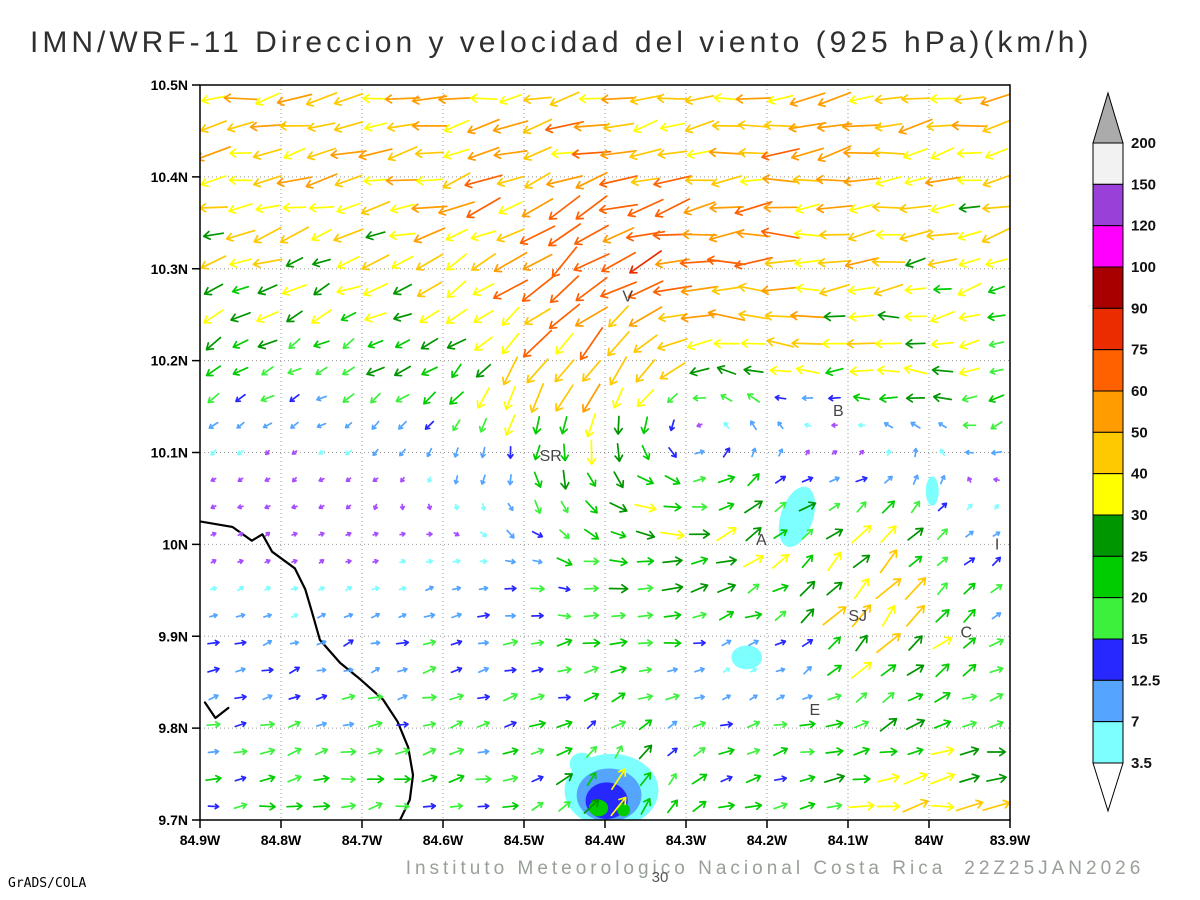 The height and width of the screenshot is (900, 1200). What do you see at coordinates (1139, 639) in the screenshot?
I see `legend-label: 15` at bounding box center [1139, 639].